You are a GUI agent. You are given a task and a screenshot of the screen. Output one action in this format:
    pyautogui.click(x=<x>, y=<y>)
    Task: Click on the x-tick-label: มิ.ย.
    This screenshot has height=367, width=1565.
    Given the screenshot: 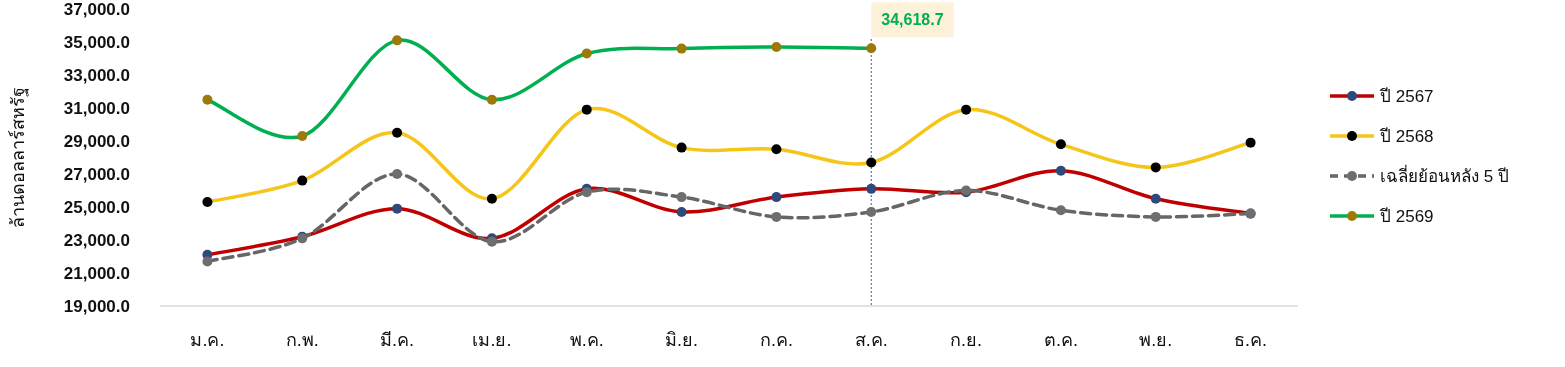 What is the action you would take?
    pyautogui.click(x=682, y=340)
    